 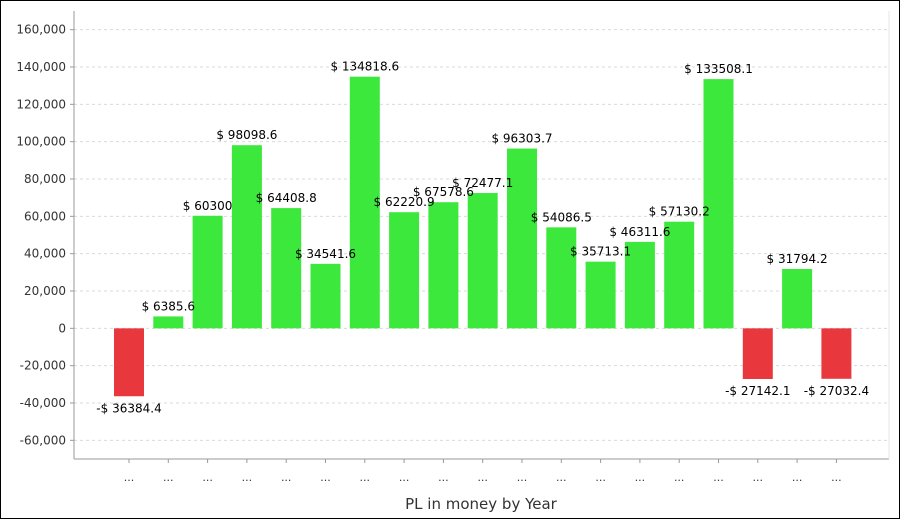 I want to click on data-label: $ 35713.1, so click(x=600, y=252).